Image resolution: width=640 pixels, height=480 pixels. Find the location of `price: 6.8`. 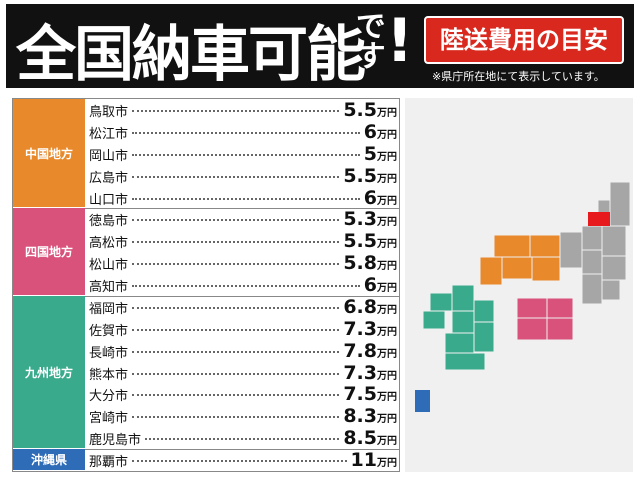

price: 6.8 is located at coordinates (360, 306).